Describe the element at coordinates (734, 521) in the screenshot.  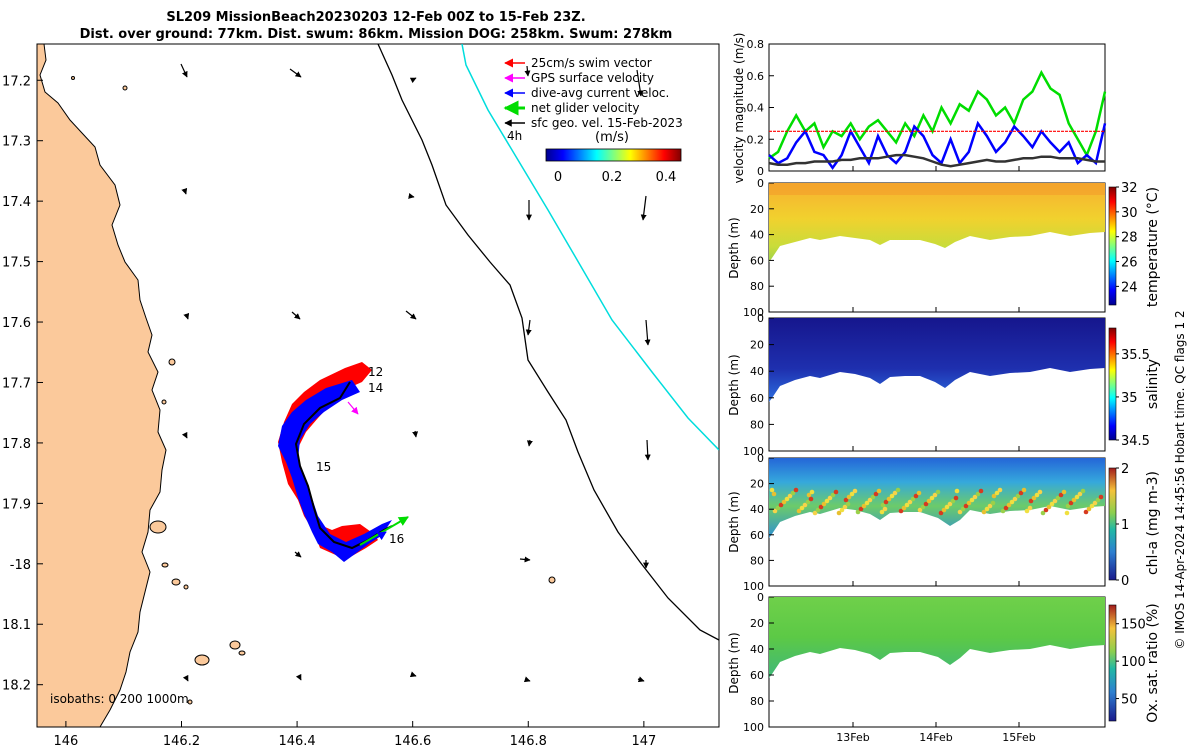
I see `chl-ylabel: Depth (m)` at that location.